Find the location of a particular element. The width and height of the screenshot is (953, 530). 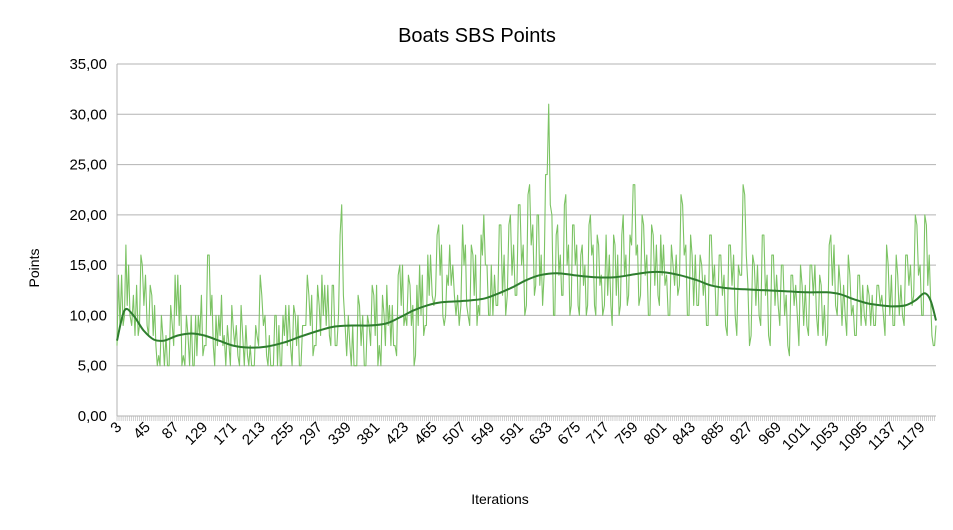

x-tick-label: 423 is located at coordinates (397, 434).